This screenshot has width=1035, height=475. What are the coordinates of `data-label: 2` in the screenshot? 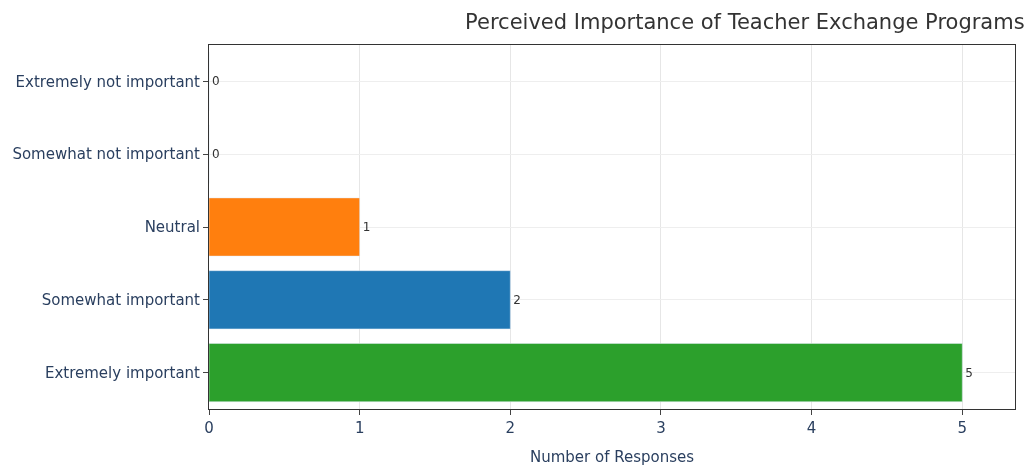 It's located at (517, 299).